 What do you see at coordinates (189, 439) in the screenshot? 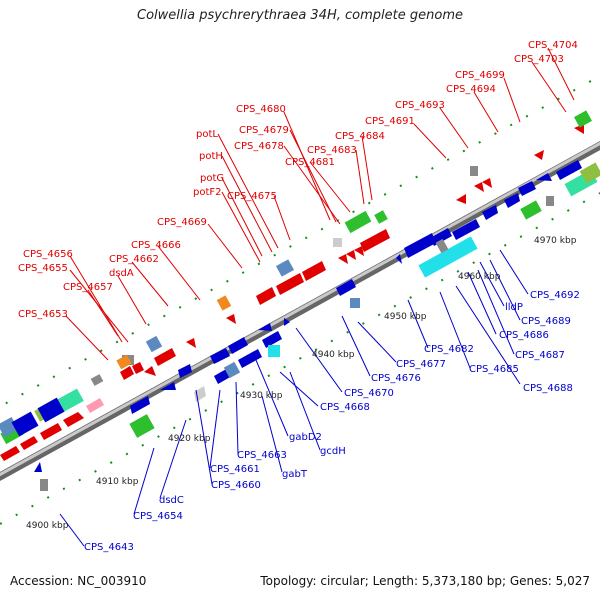
I see `scale-mark-label: 4920 kbp` at bounding box center [189, 439].